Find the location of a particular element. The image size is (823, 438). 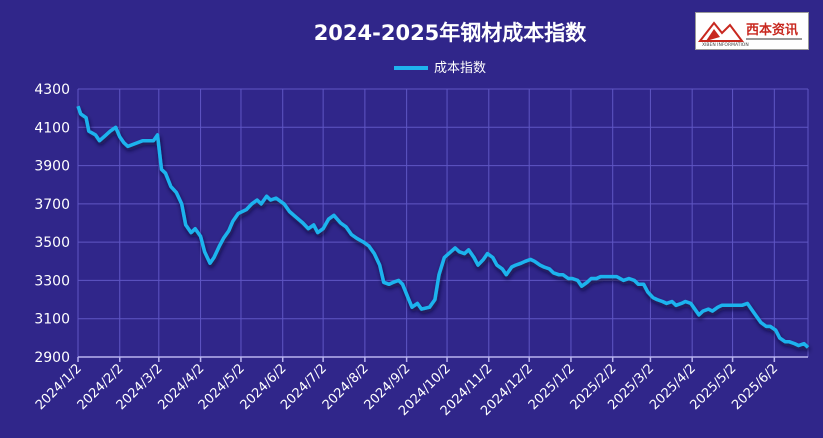

chart-title: 2024-2025年钢材成本指数 is located at coordinates (451, 33).